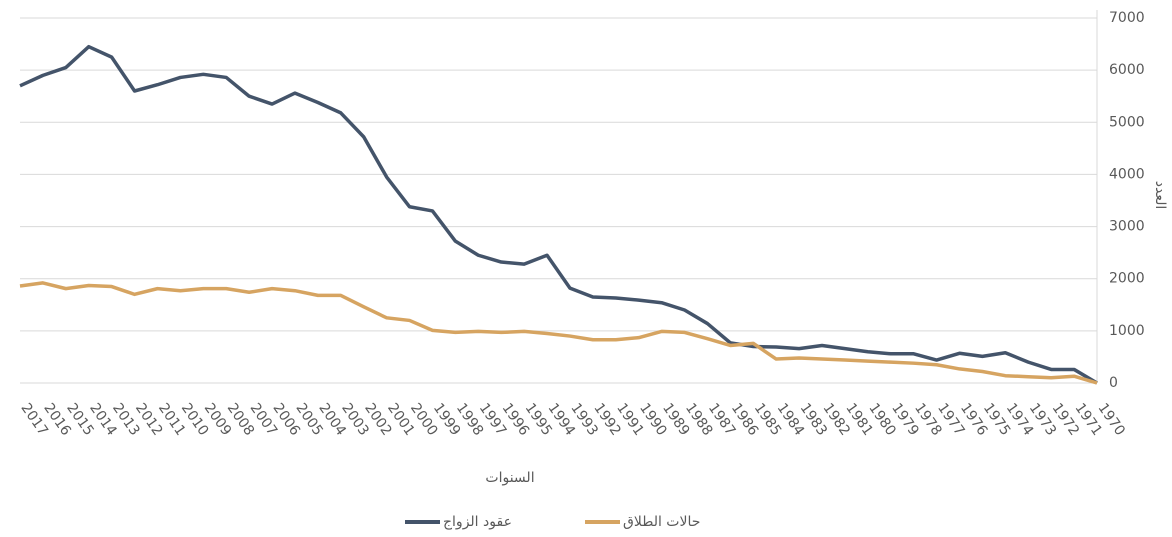 Image resolution: width=1172 pixels, height=537 pixels. What do you see at coordinates (1113, 383) in the screenshot?
I see `y-tick-label: 0` at bounding box center [1113, 383].